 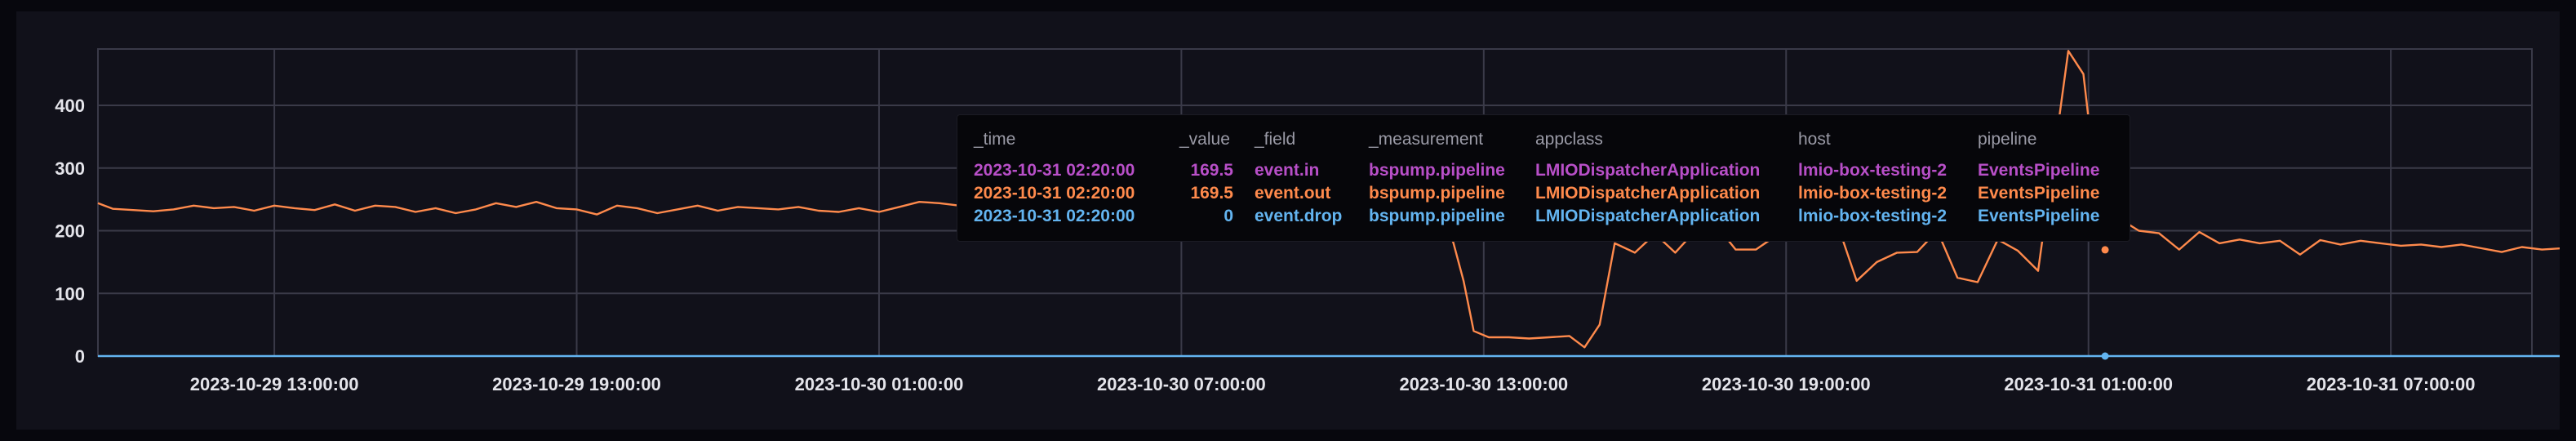 I want to click on tooltip-header-pipeline: pipeline, so click(x=2007, y=139).